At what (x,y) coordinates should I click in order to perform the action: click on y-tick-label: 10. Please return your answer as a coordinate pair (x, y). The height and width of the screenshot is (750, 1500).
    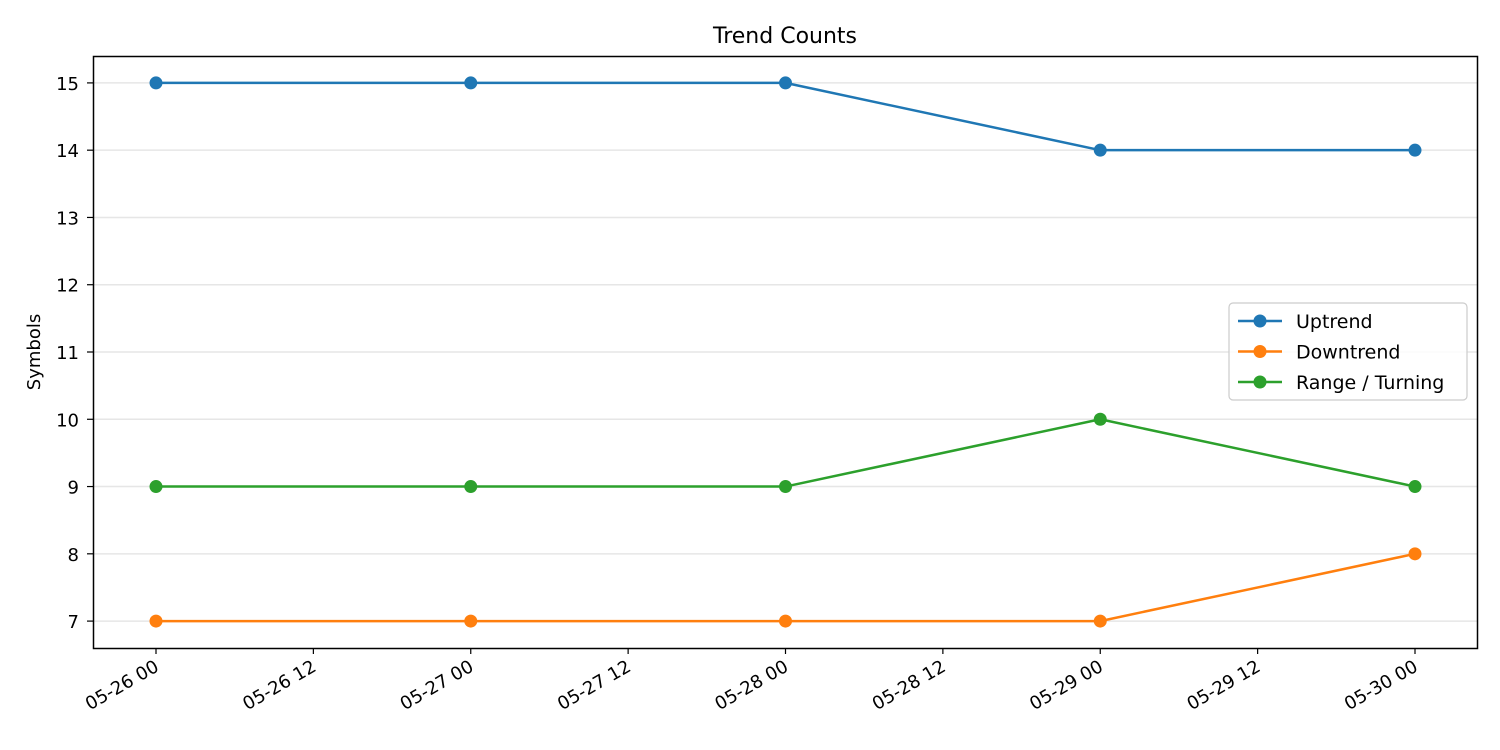
    Looking at the image, I should click on (67, 420).